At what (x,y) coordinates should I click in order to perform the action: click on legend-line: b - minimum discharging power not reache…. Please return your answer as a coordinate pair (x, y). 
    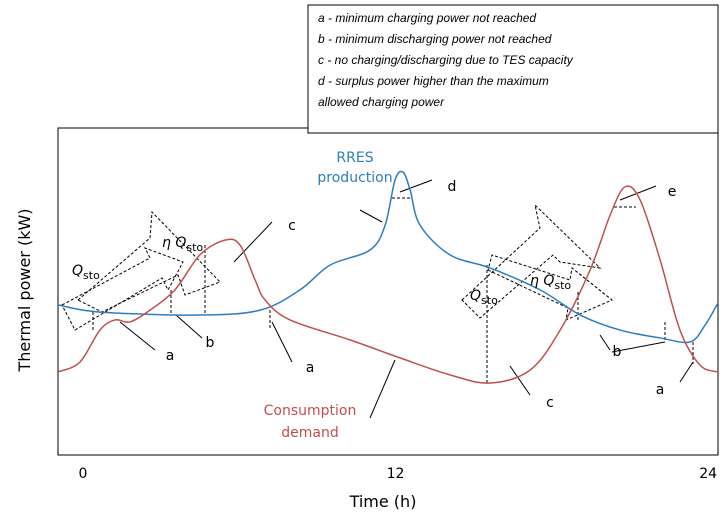
    Looking at the image, I should click on (435, 39).